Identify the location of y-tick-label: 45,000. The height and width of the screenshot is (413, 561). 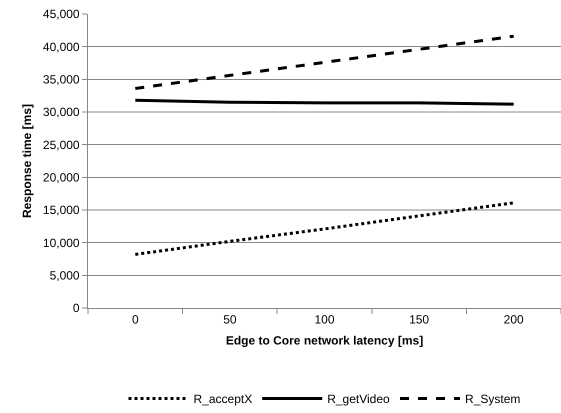
(61, 14).